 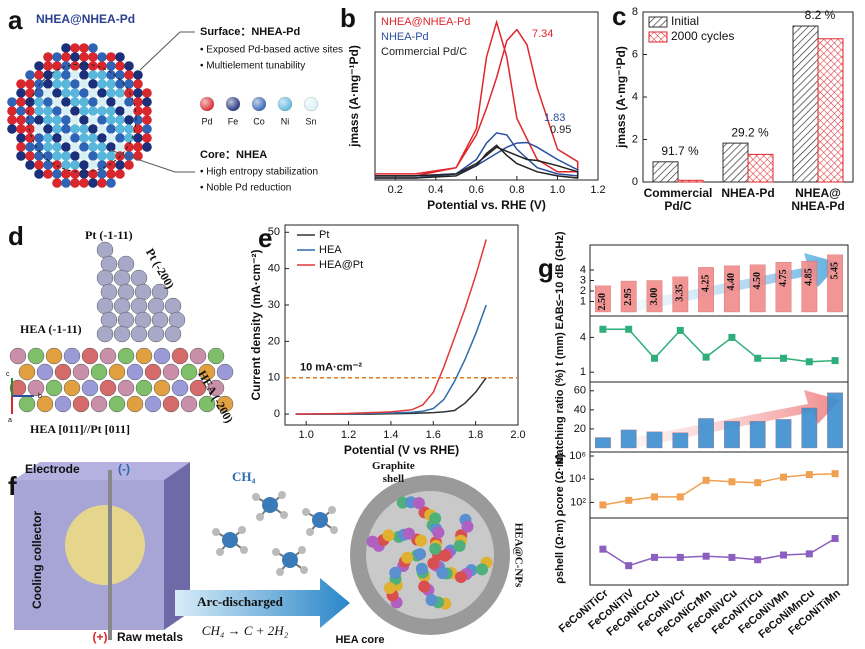 I want to click on x-tick-label: 0.2, so click(x=395, y=190).